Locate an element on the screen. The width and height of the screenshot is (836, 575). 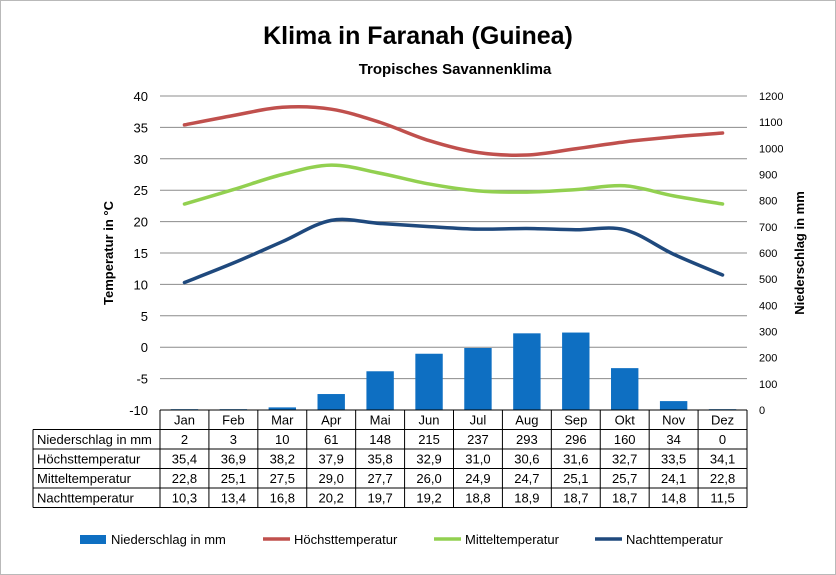
y-tick-right: 100 is located at coordinates (768, 385).